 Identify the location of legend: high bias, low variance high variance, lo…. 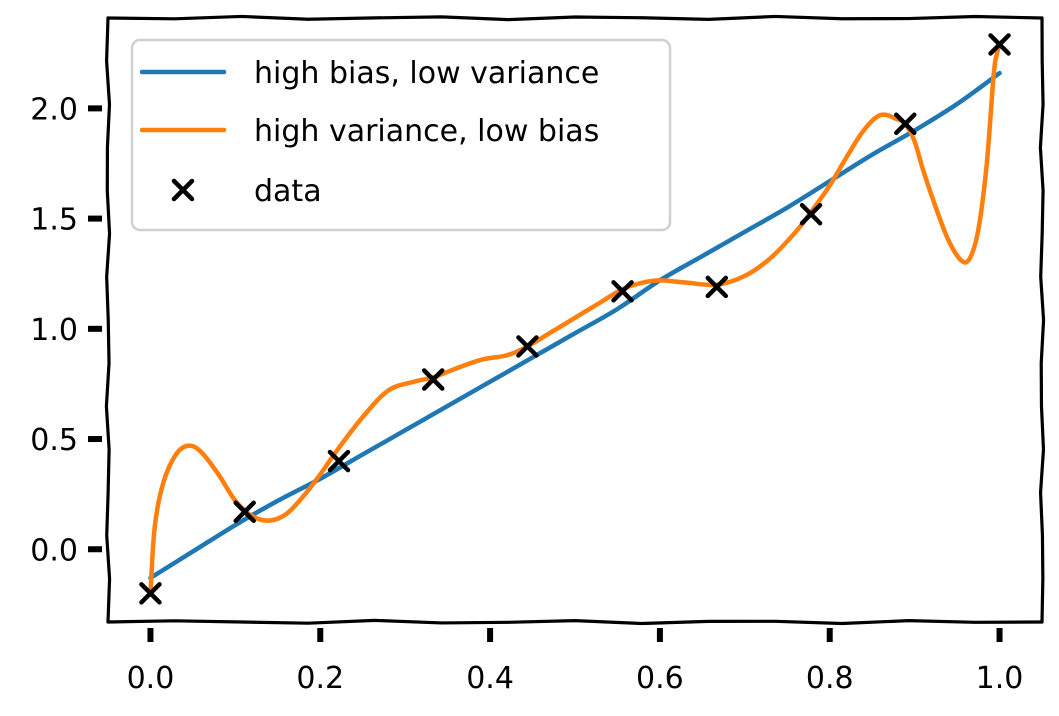
(401, 135).